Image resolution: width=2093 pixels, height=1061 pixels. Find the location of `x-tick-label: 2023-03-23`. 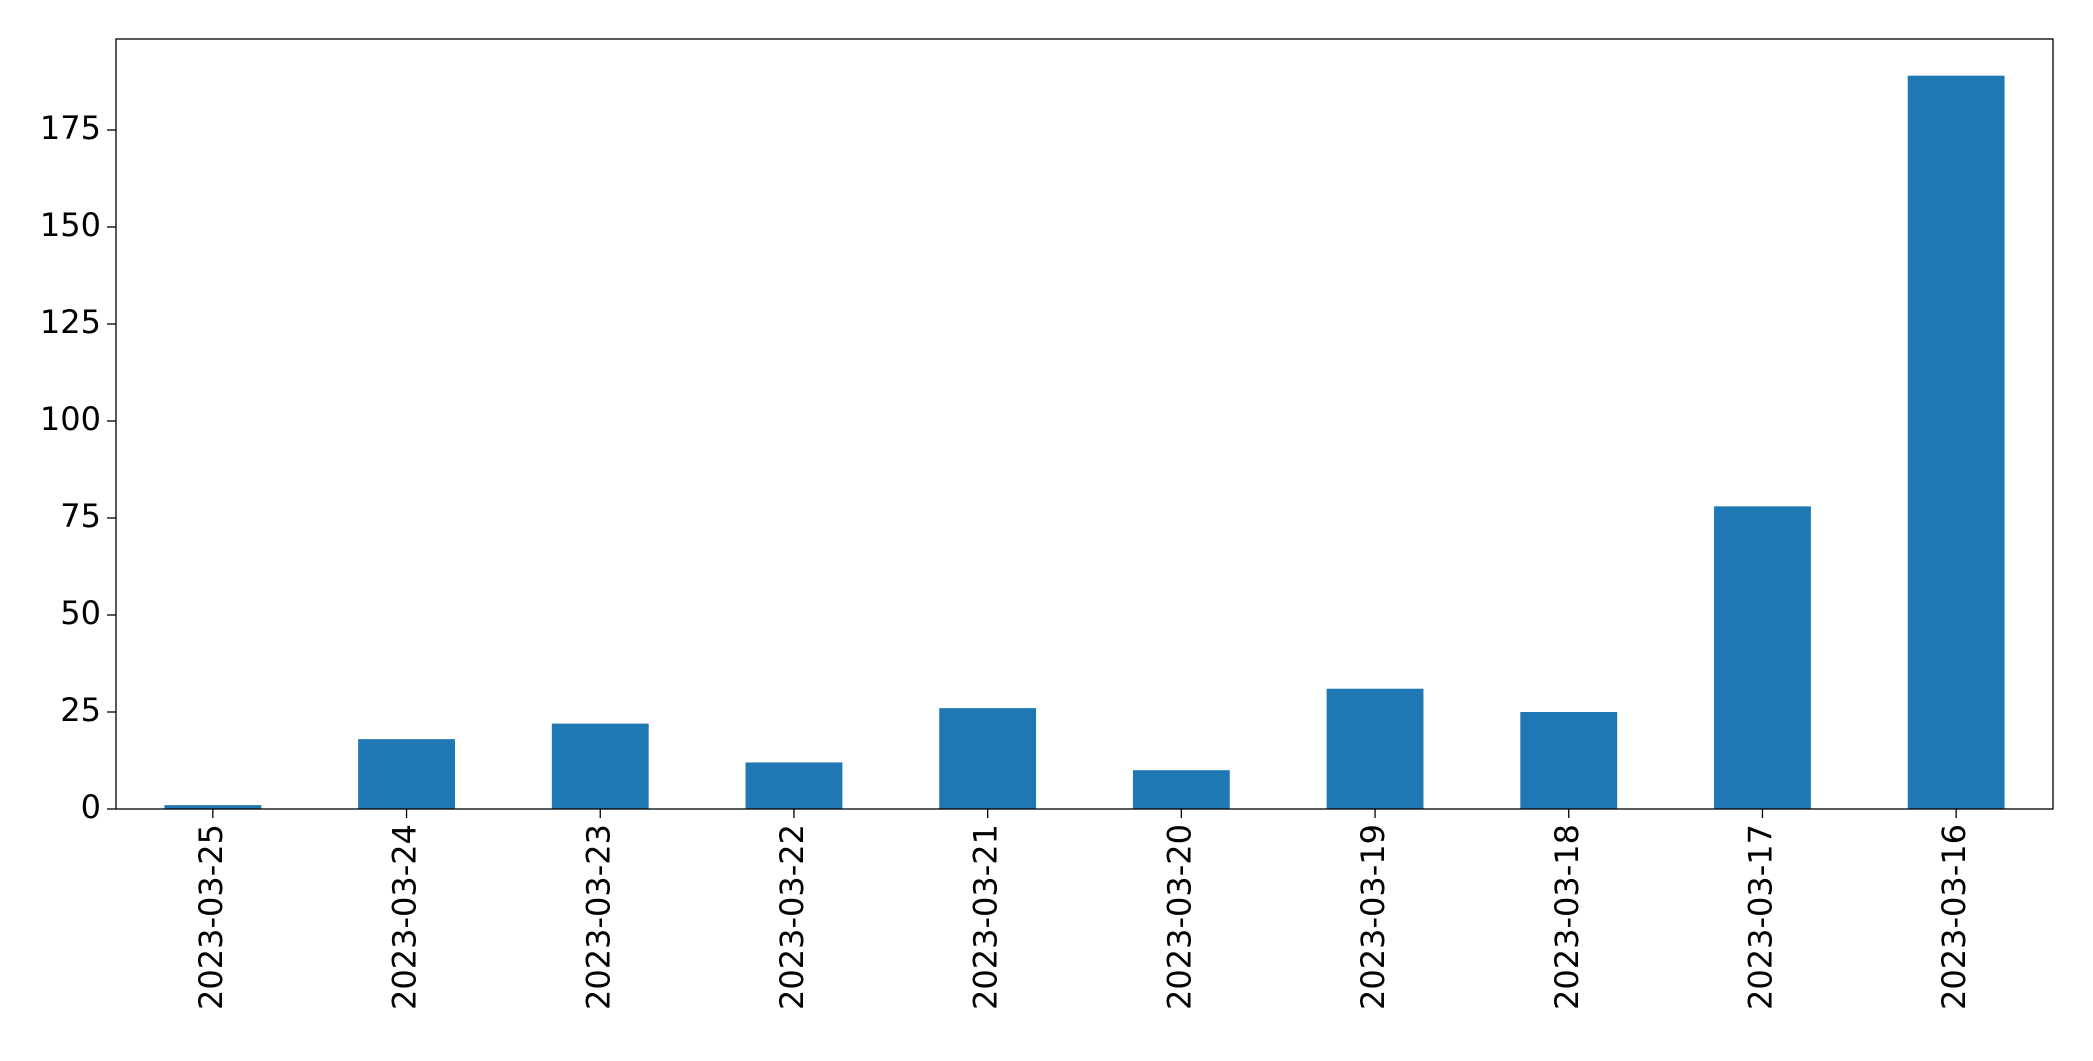

x-tick-label: 2023-03-23 is located at coordinates (598, 917).